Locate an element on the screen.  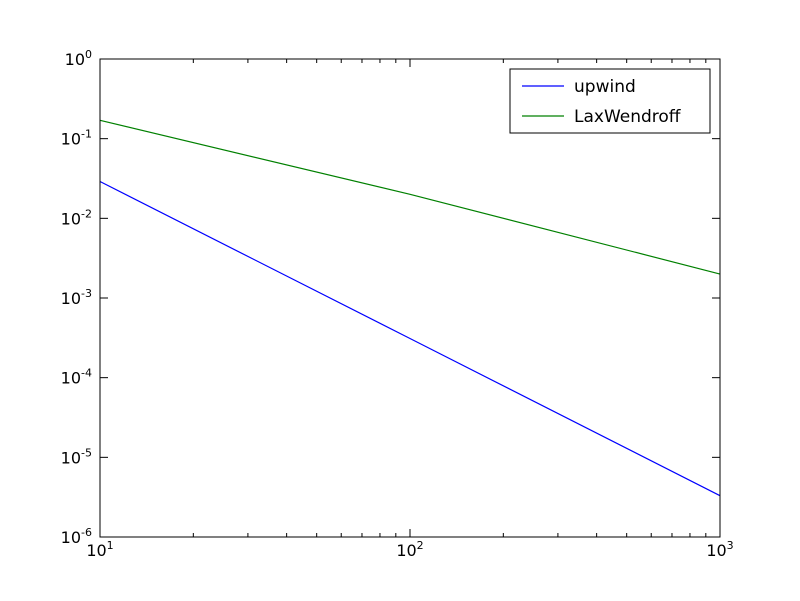
y-tick-label: 10⁻⁵ is located at coordinates (76, 456).